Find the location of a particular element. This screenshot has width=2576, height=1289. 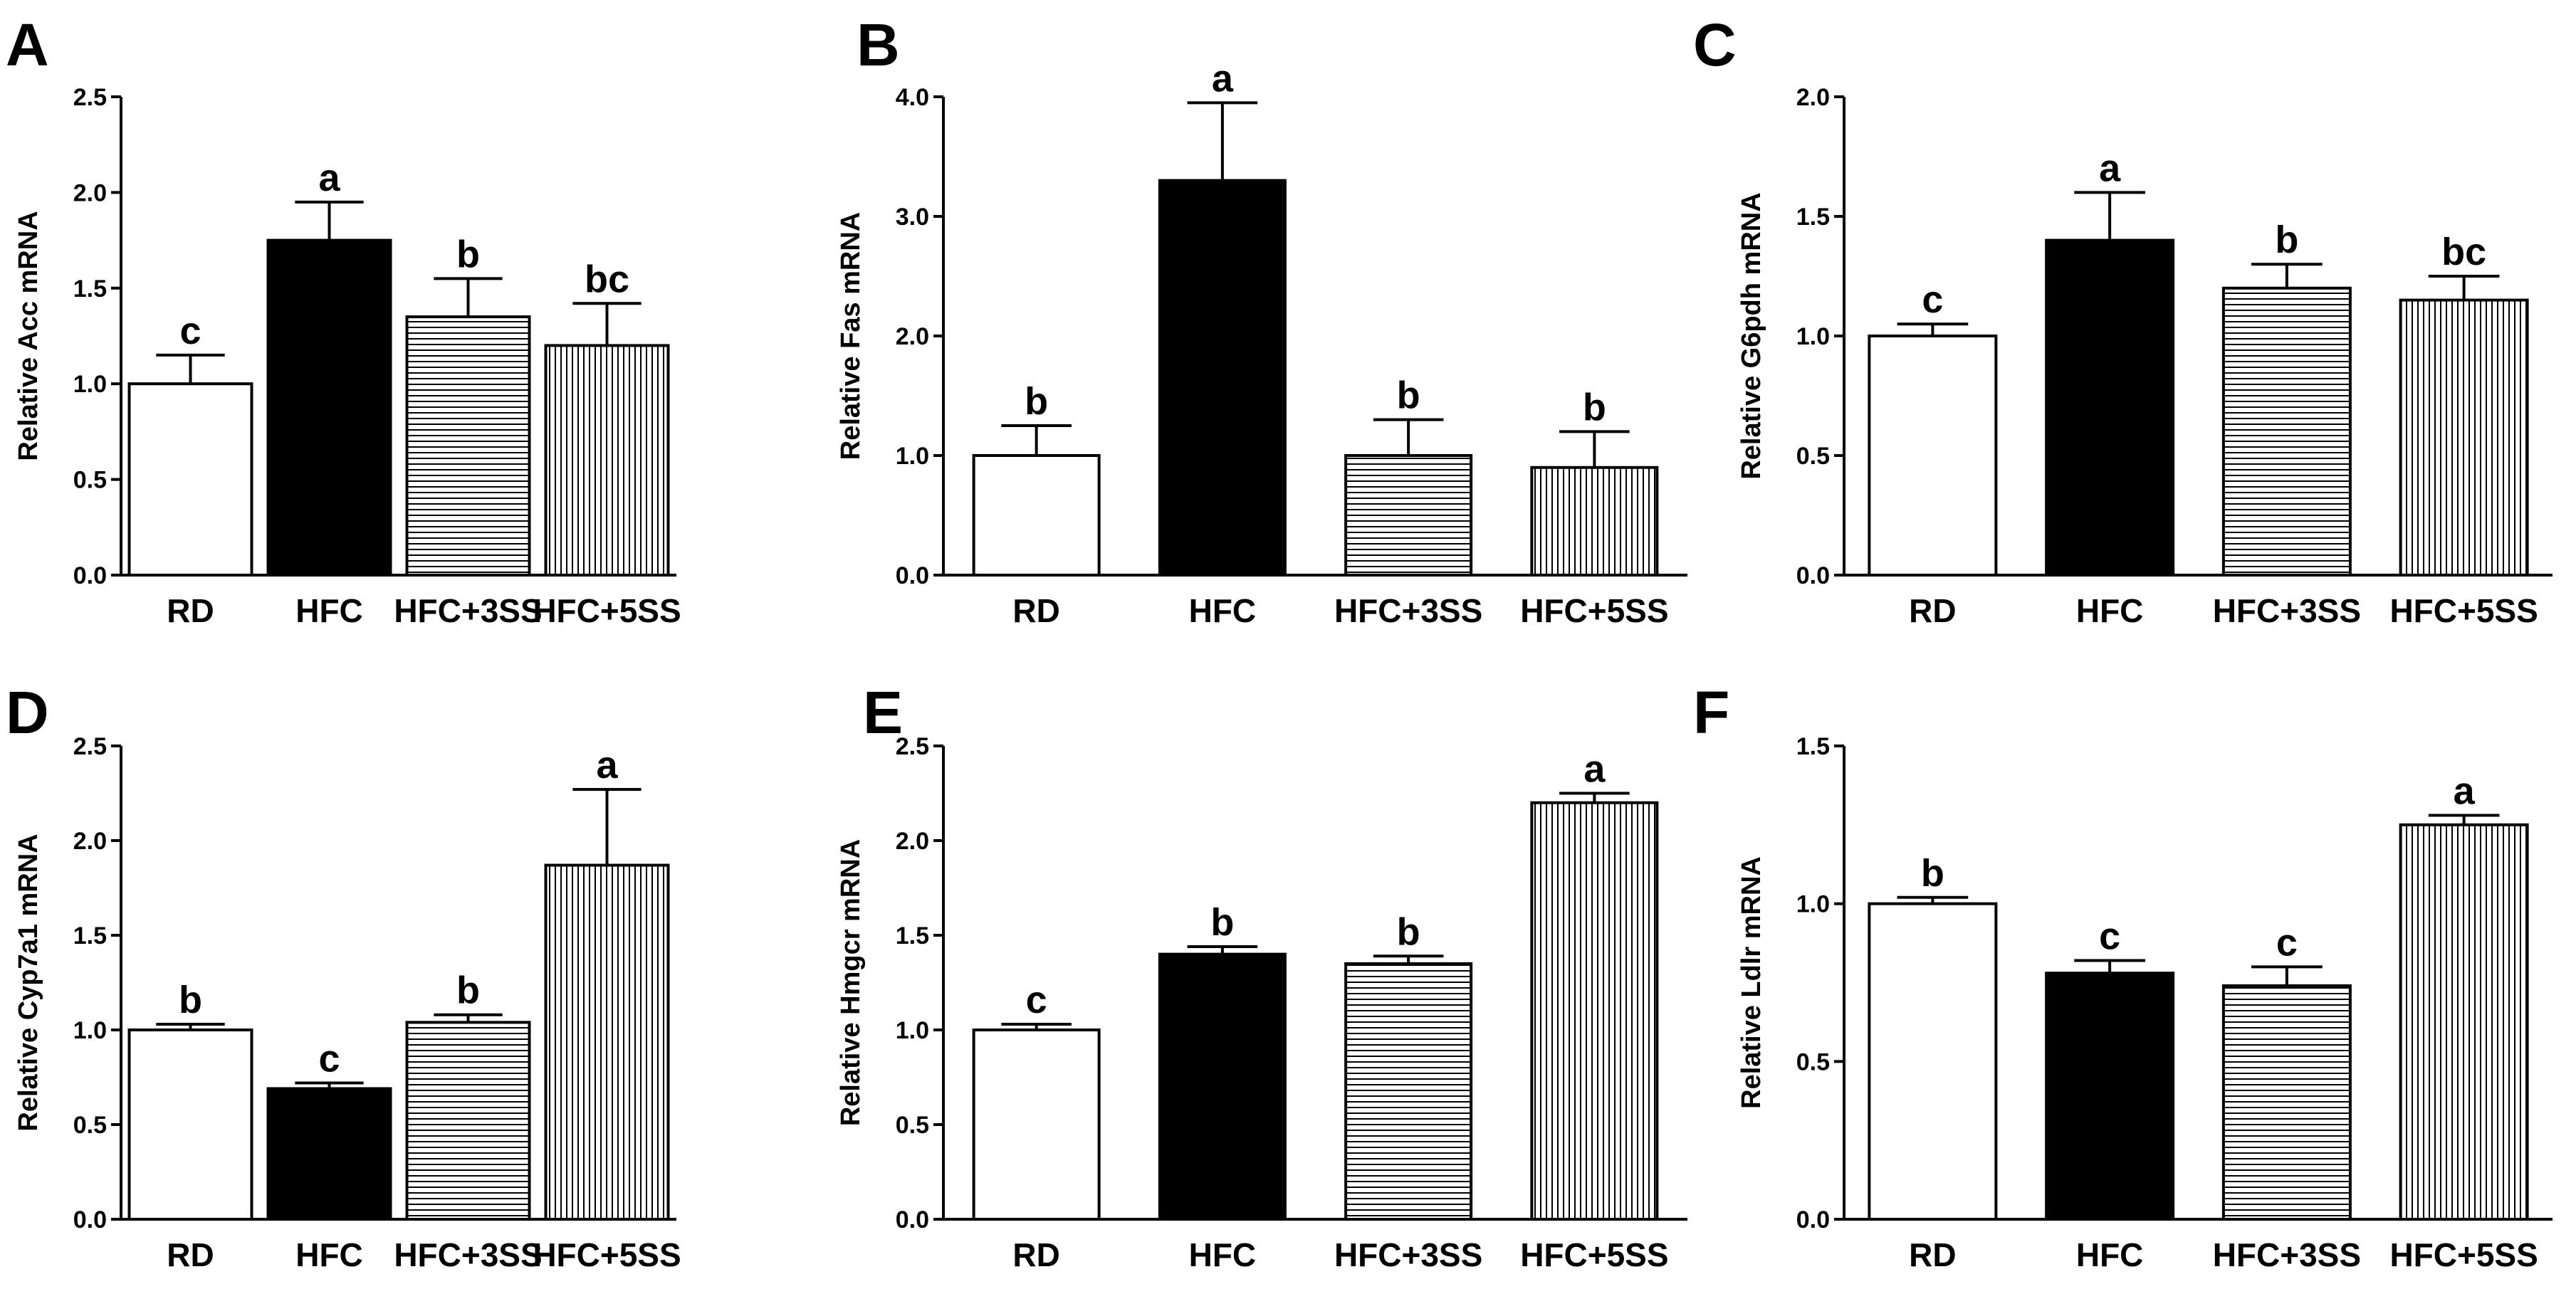

y-axis-label: Relative Cyp7a1 mRNA is located at coordinates (28, 982).